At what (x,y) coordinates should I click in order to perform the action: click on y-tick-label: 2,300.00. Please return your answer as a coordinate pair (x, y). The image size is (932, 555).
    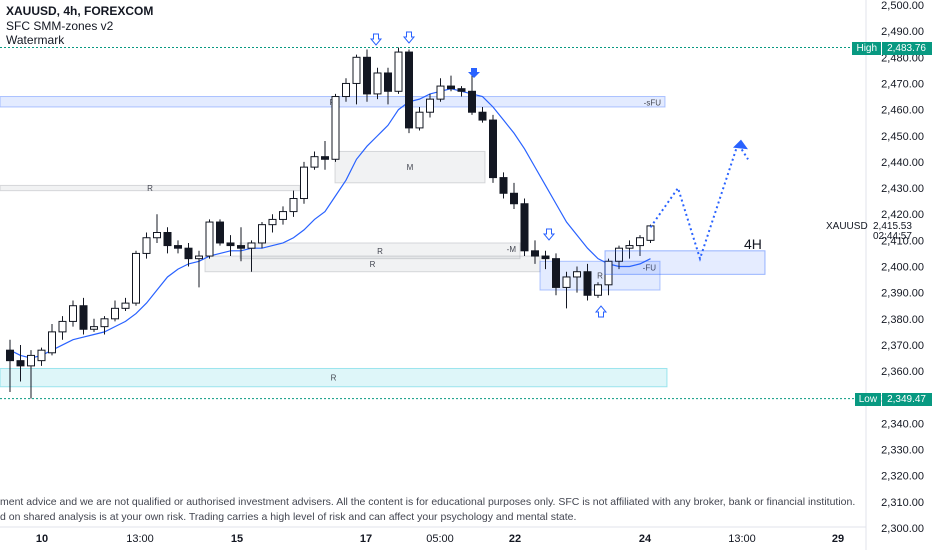
    Looking at the image, I should click on (902, 529).